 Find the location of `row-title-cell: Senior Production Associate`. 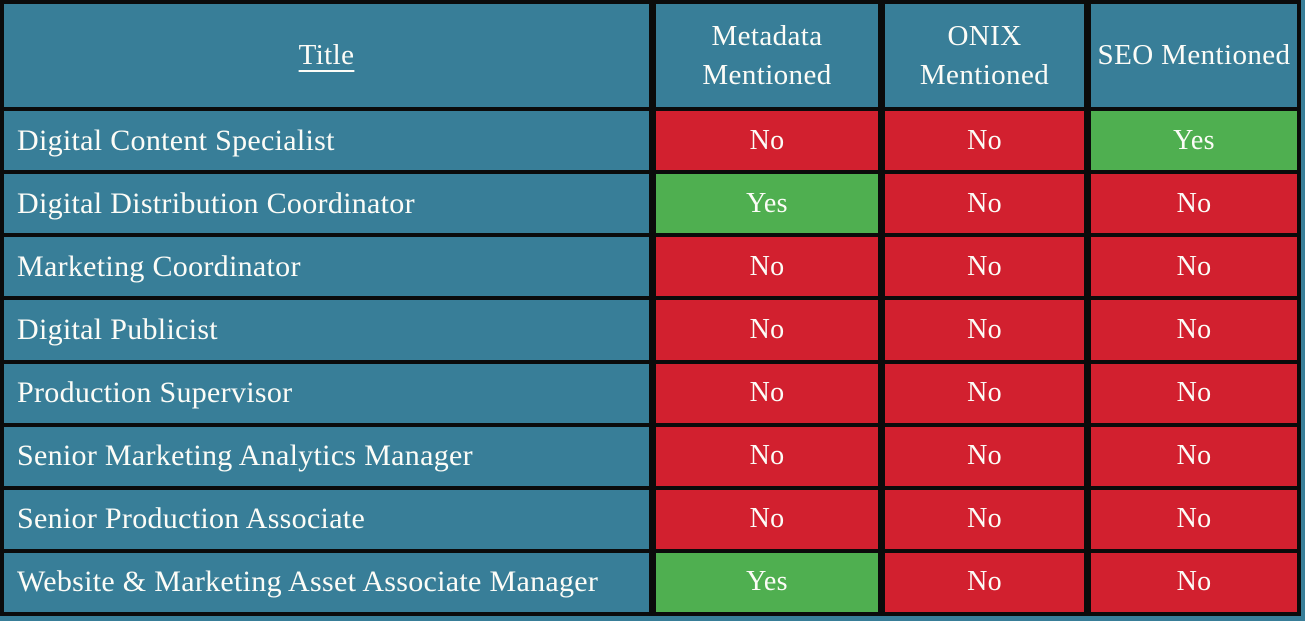

row-title-cell: Senior Production Associate is located at coordinates (326, 519).